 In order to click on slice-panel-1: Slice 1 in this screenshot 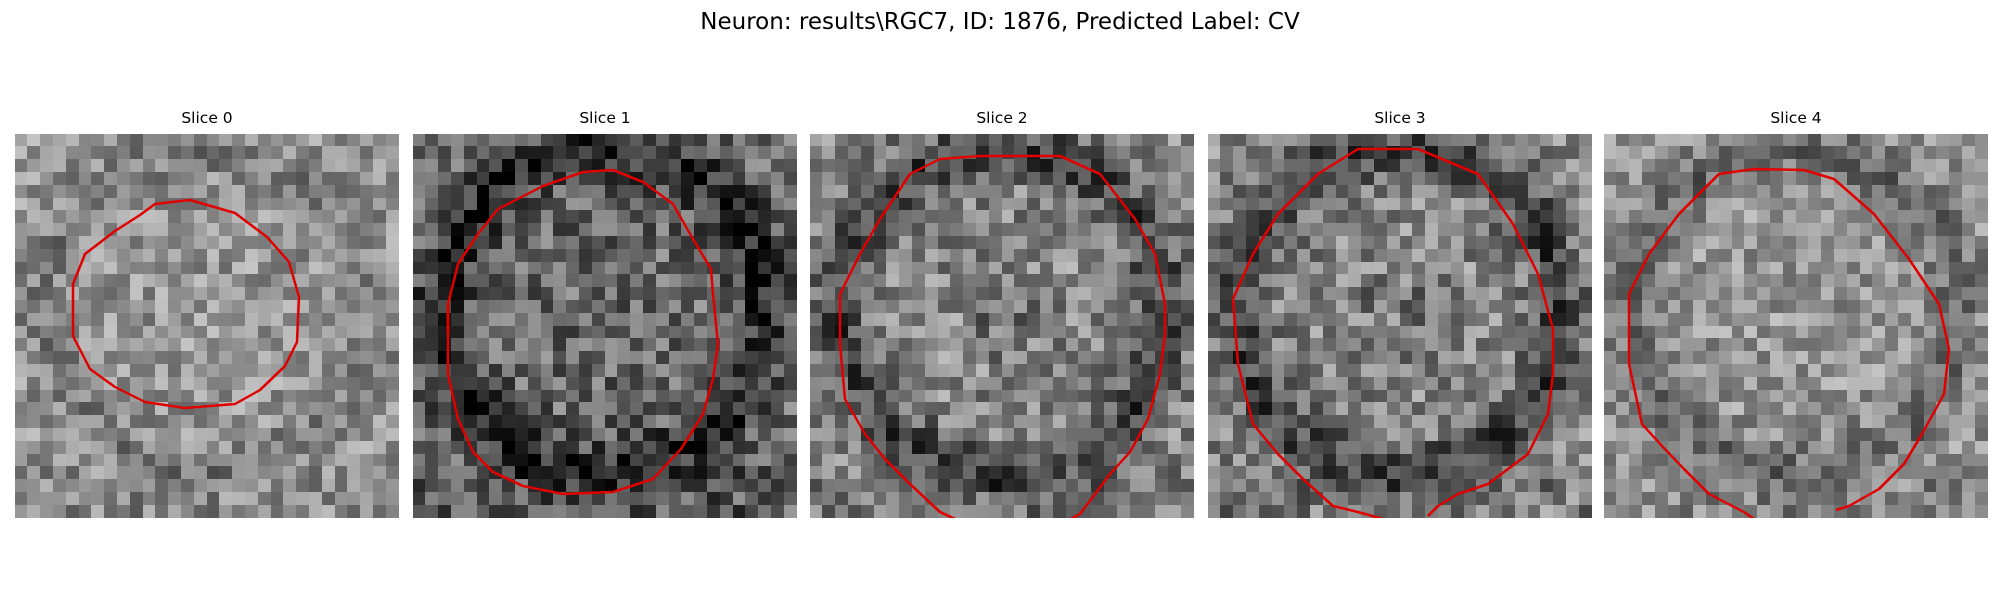, I will do `click(605, 313)`.